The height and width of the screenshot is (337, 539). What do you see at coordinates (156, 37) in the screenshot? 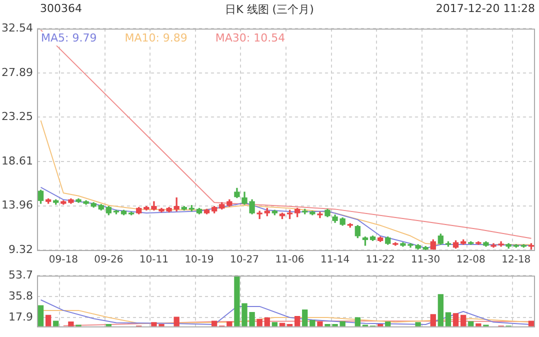
I see `text: MA10: 9.89` at bounding box center [156, 37].